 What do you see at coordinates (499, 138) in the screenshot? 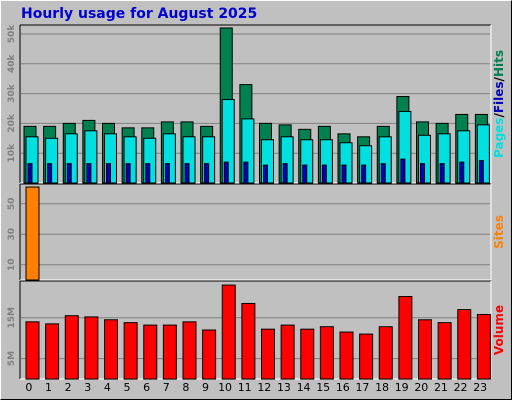
I see `legend-entry: Pages` at bounding box center [499, 138].